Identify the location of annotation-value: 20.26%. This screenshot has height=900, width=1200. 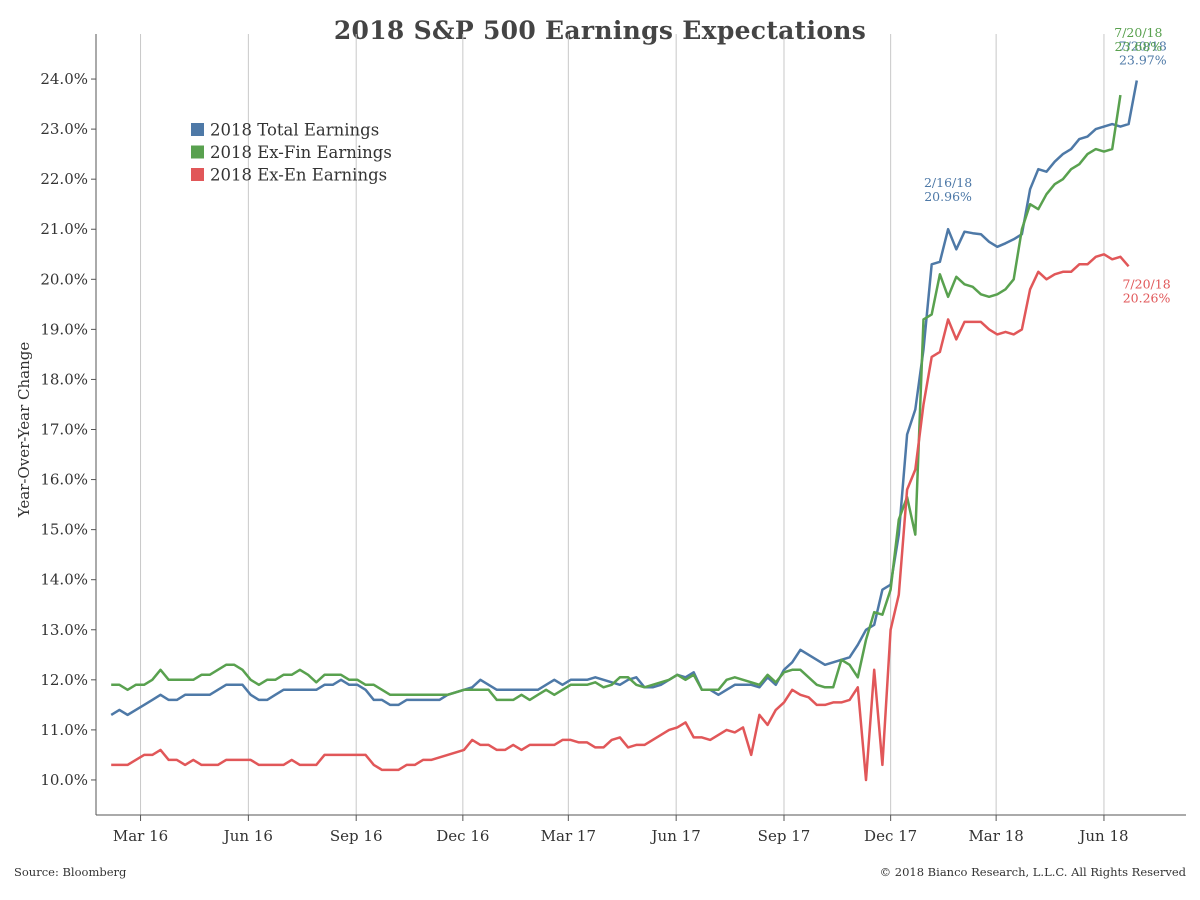
(1147, 297).